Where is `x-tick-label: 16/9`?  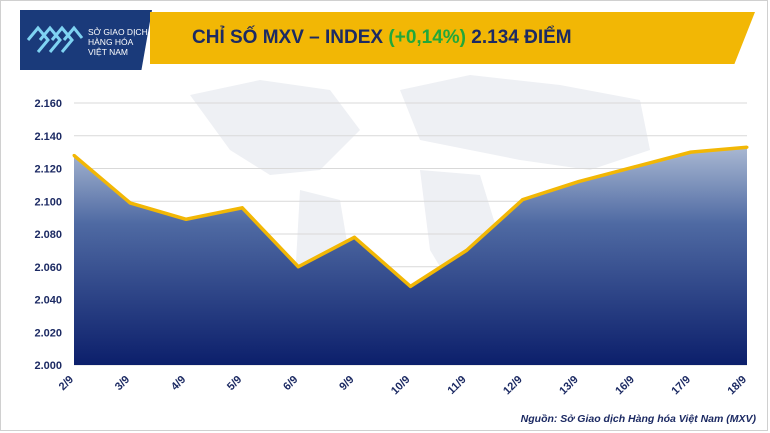 x-tick-label: 16/9 is located at coordinates (625, 386).